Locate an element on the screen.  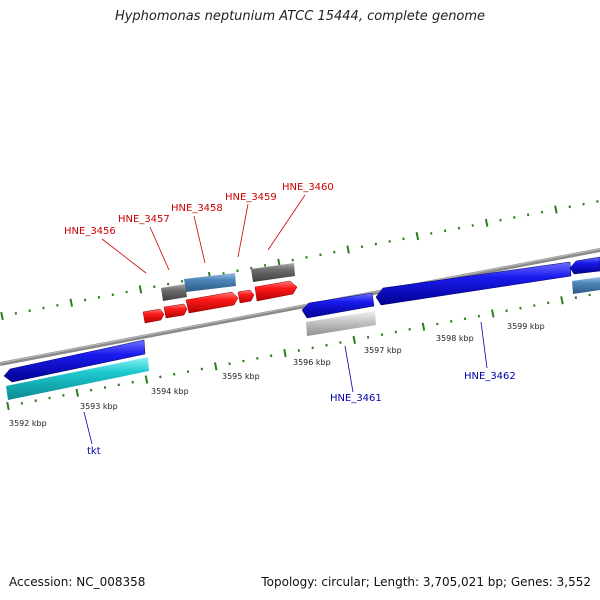
gene-label-hne-3458: HNE_3458 is located at coordinates (197, 208).